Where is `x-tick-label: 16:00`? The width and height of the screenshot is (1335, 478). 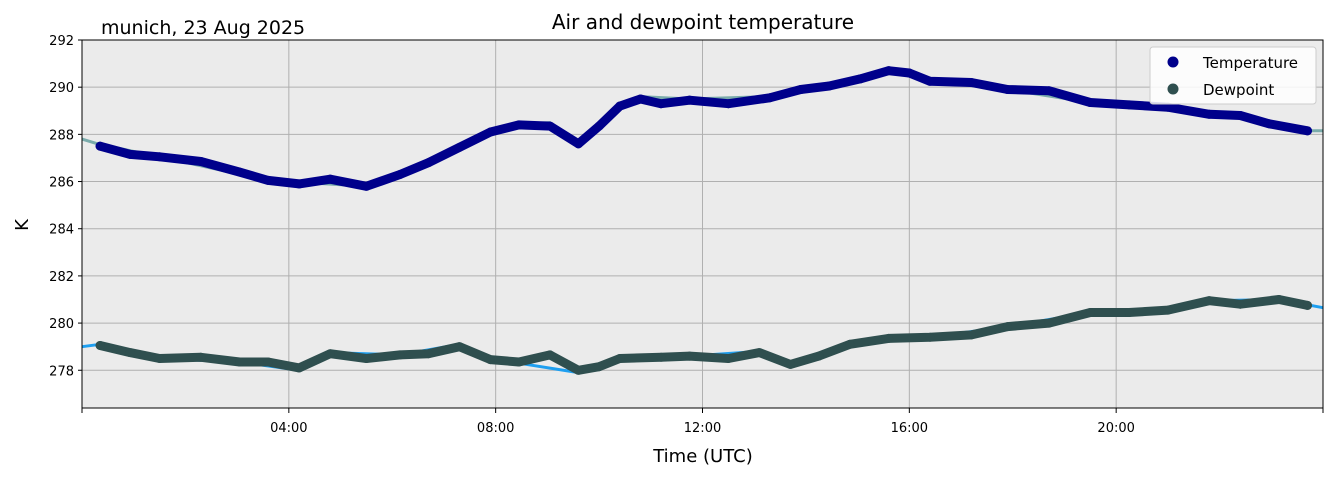 x-tick-label: 16:00 is located at coordinates (909, 428).